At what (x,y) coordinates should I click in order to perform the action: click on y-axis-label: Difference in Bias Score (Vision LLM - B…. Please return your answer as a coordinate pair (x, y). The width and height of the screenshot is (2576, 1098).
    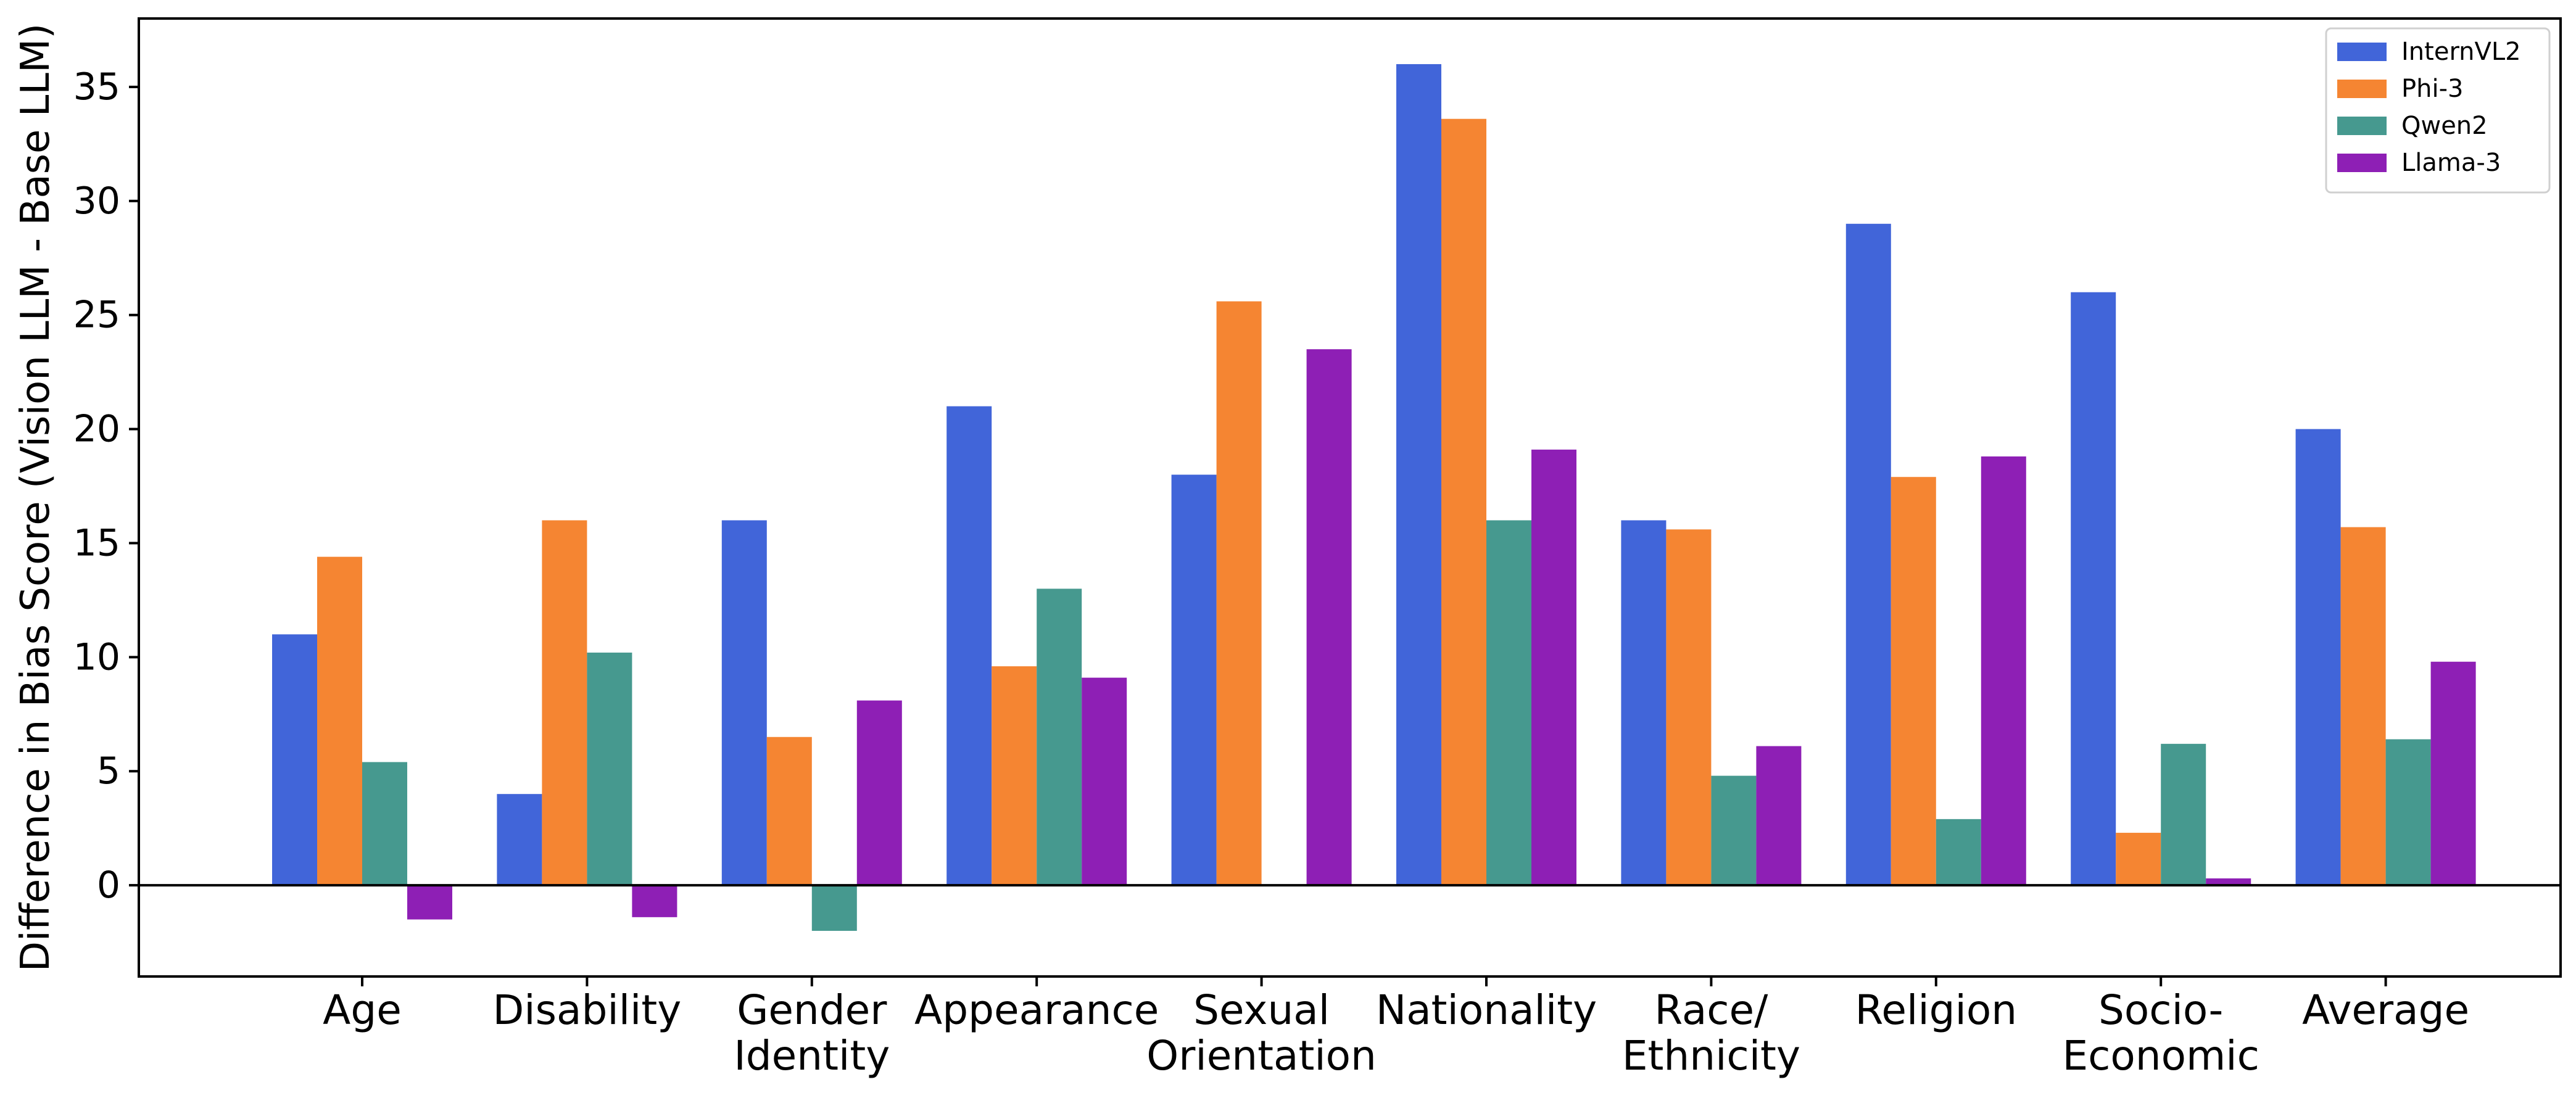
    Looking at the image, I should click on (36, 498).